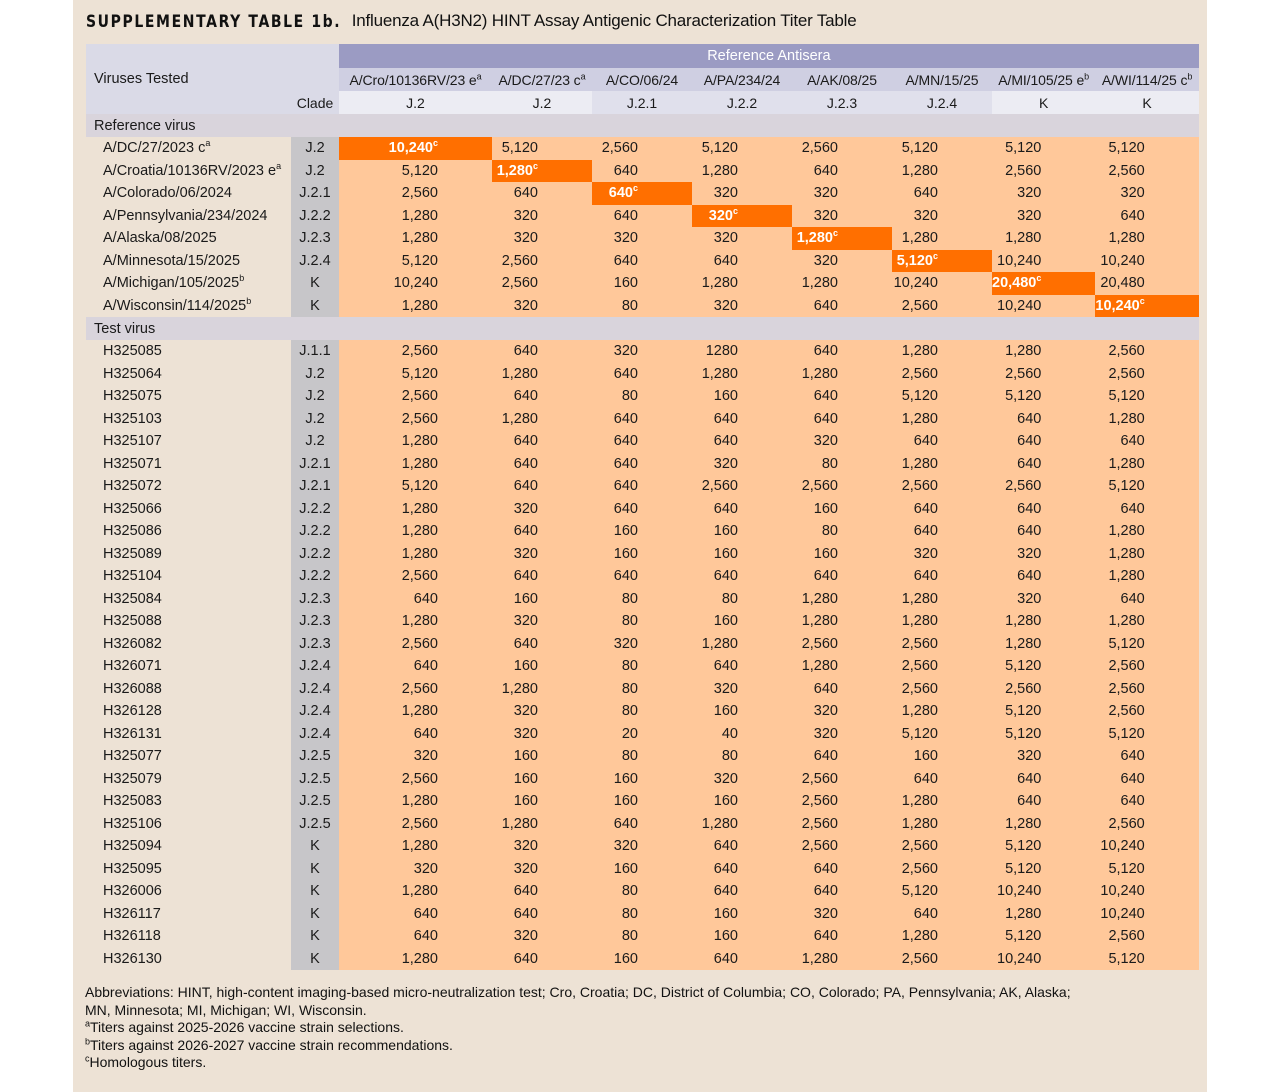  I want to click on table-row: H325089 J.2.2 1,280 320 160 160 160 320 320 1,280, so click(642, 553).